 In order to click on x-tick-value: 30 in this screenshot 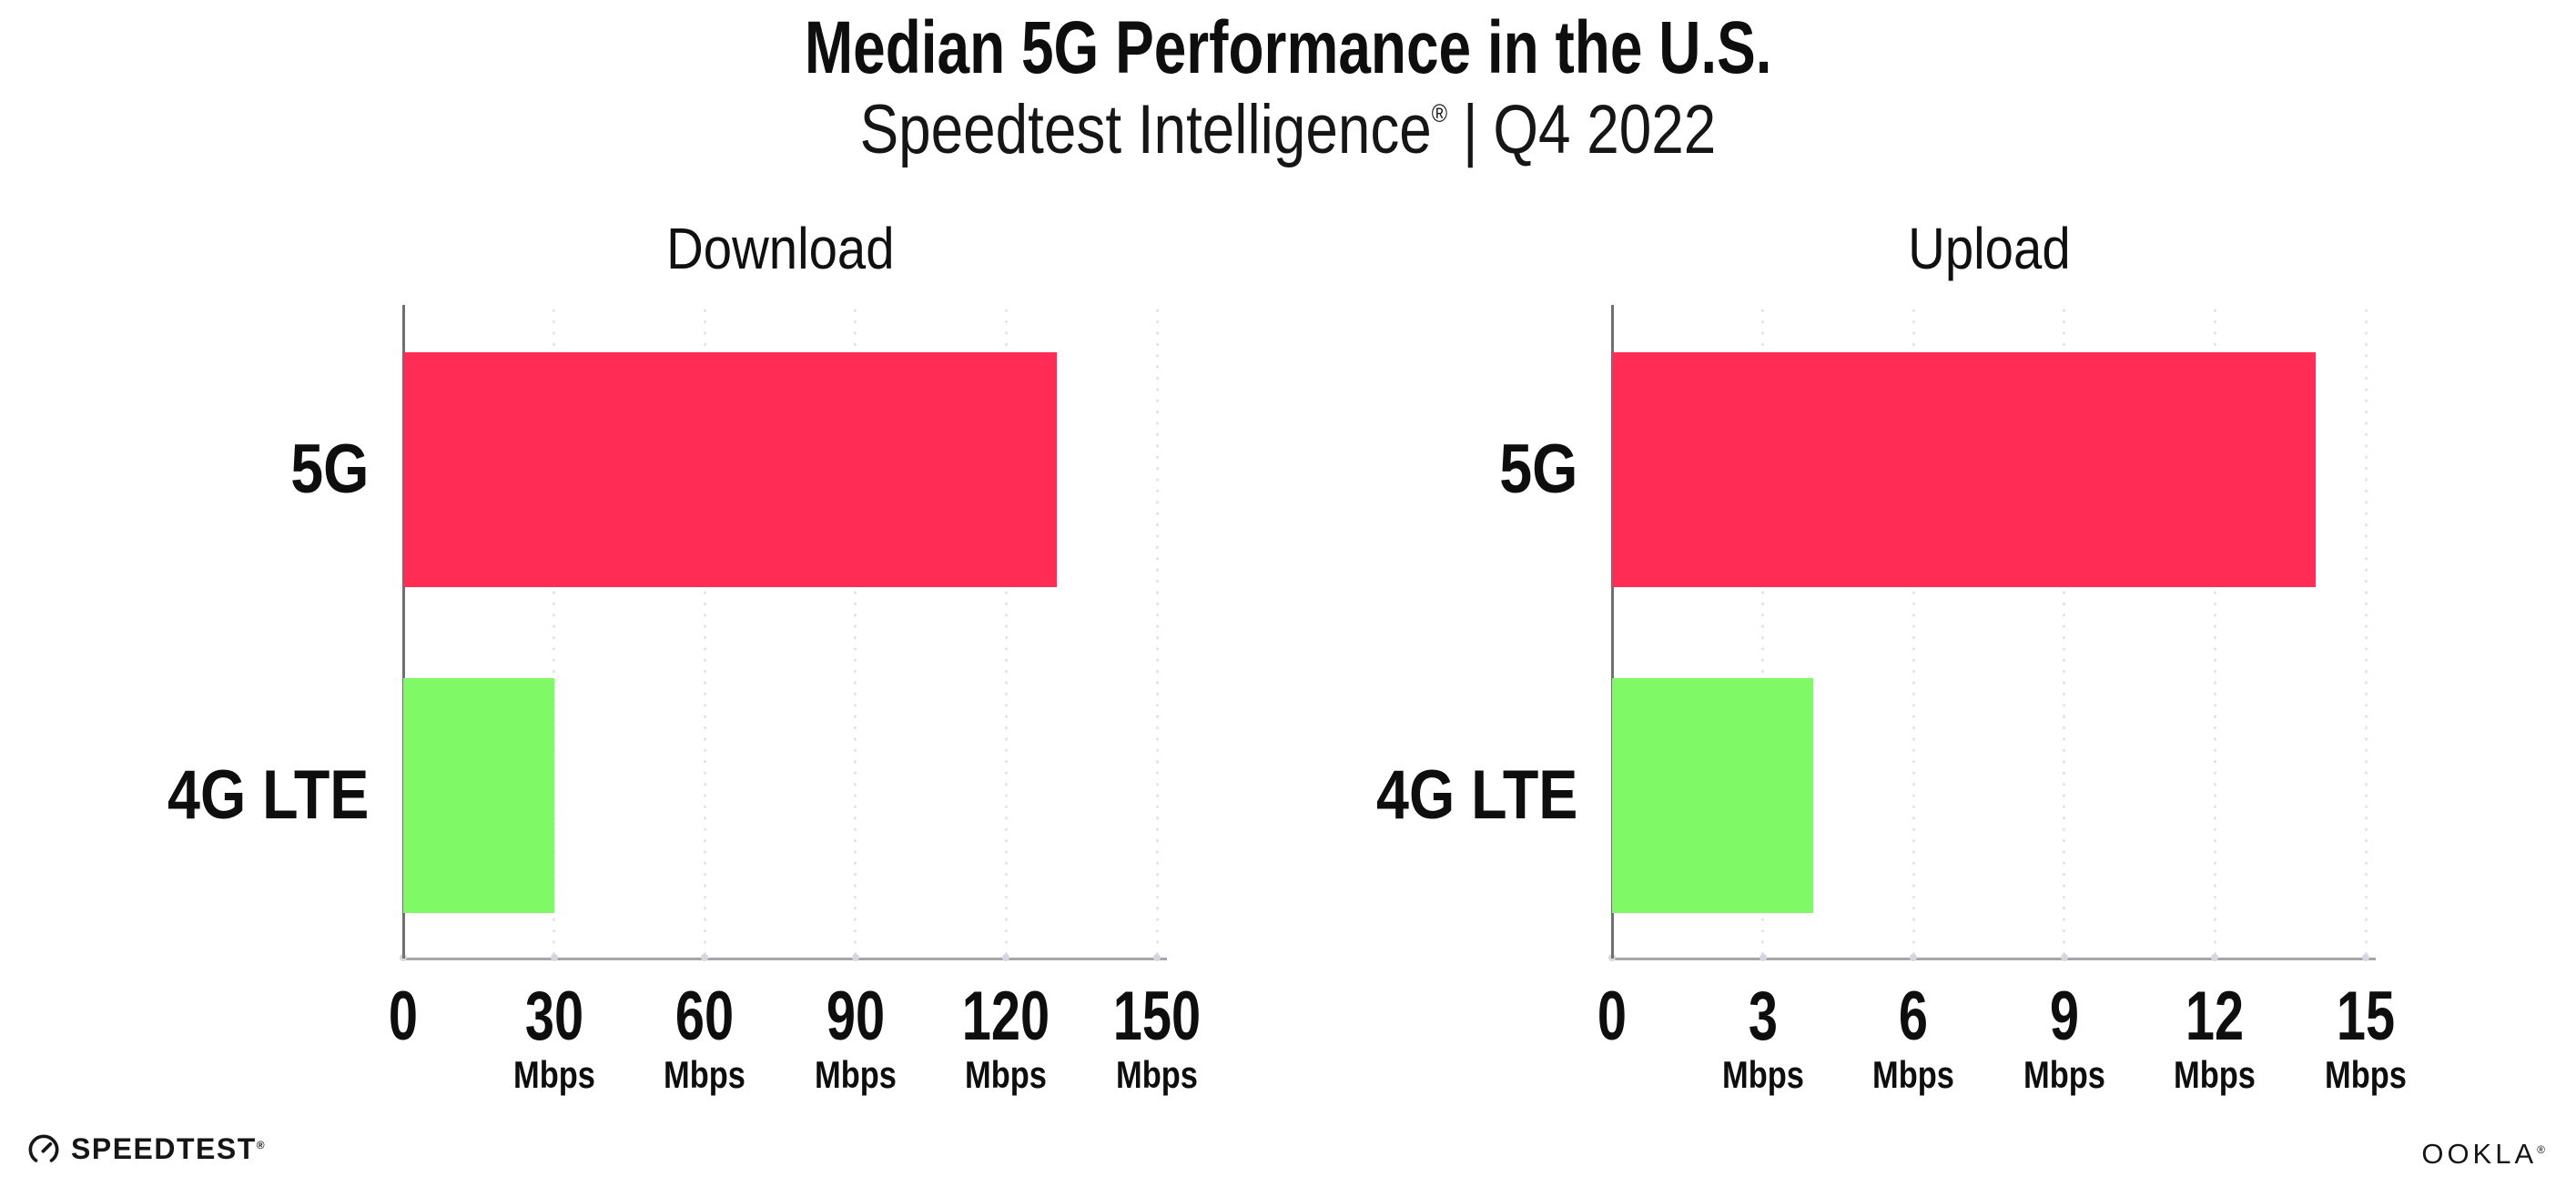, I will do `click(553, 1017)`.